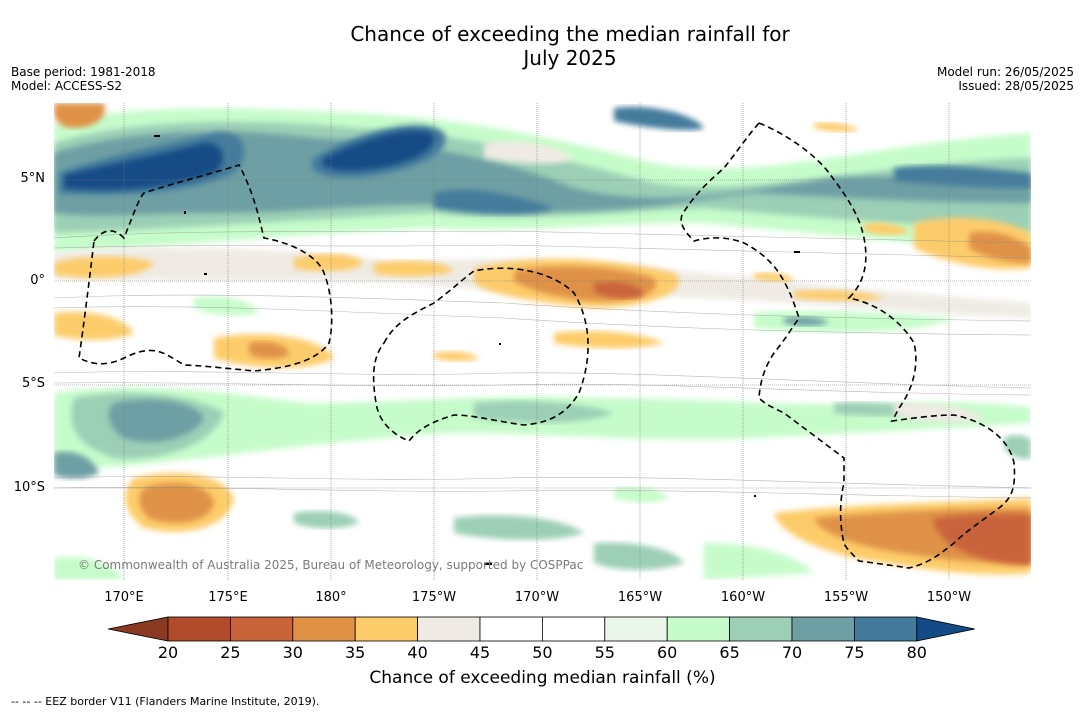  I want to click on colorbar-label: Chance of exceeding median rainfall (%), so click(542, 678).